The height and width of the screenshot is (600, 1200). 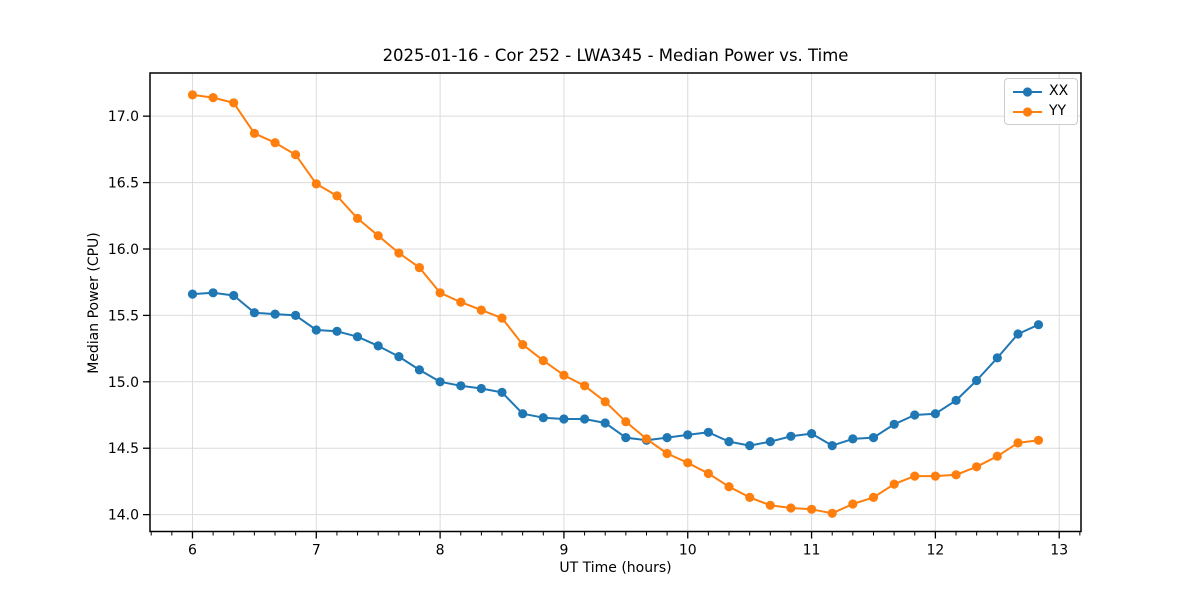 I want to click on y-axis-ticks, so click(x=146, y=315).